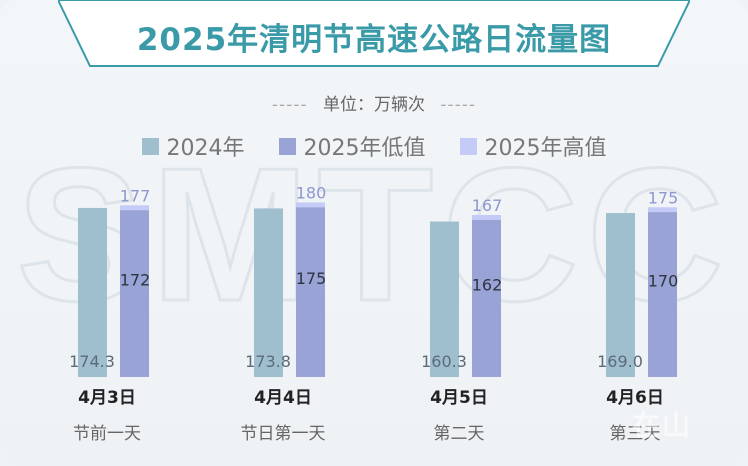  Describe the element at coordinates (311, 192) in the screenshot. I see `label-2025-high-1: 180` at that location.